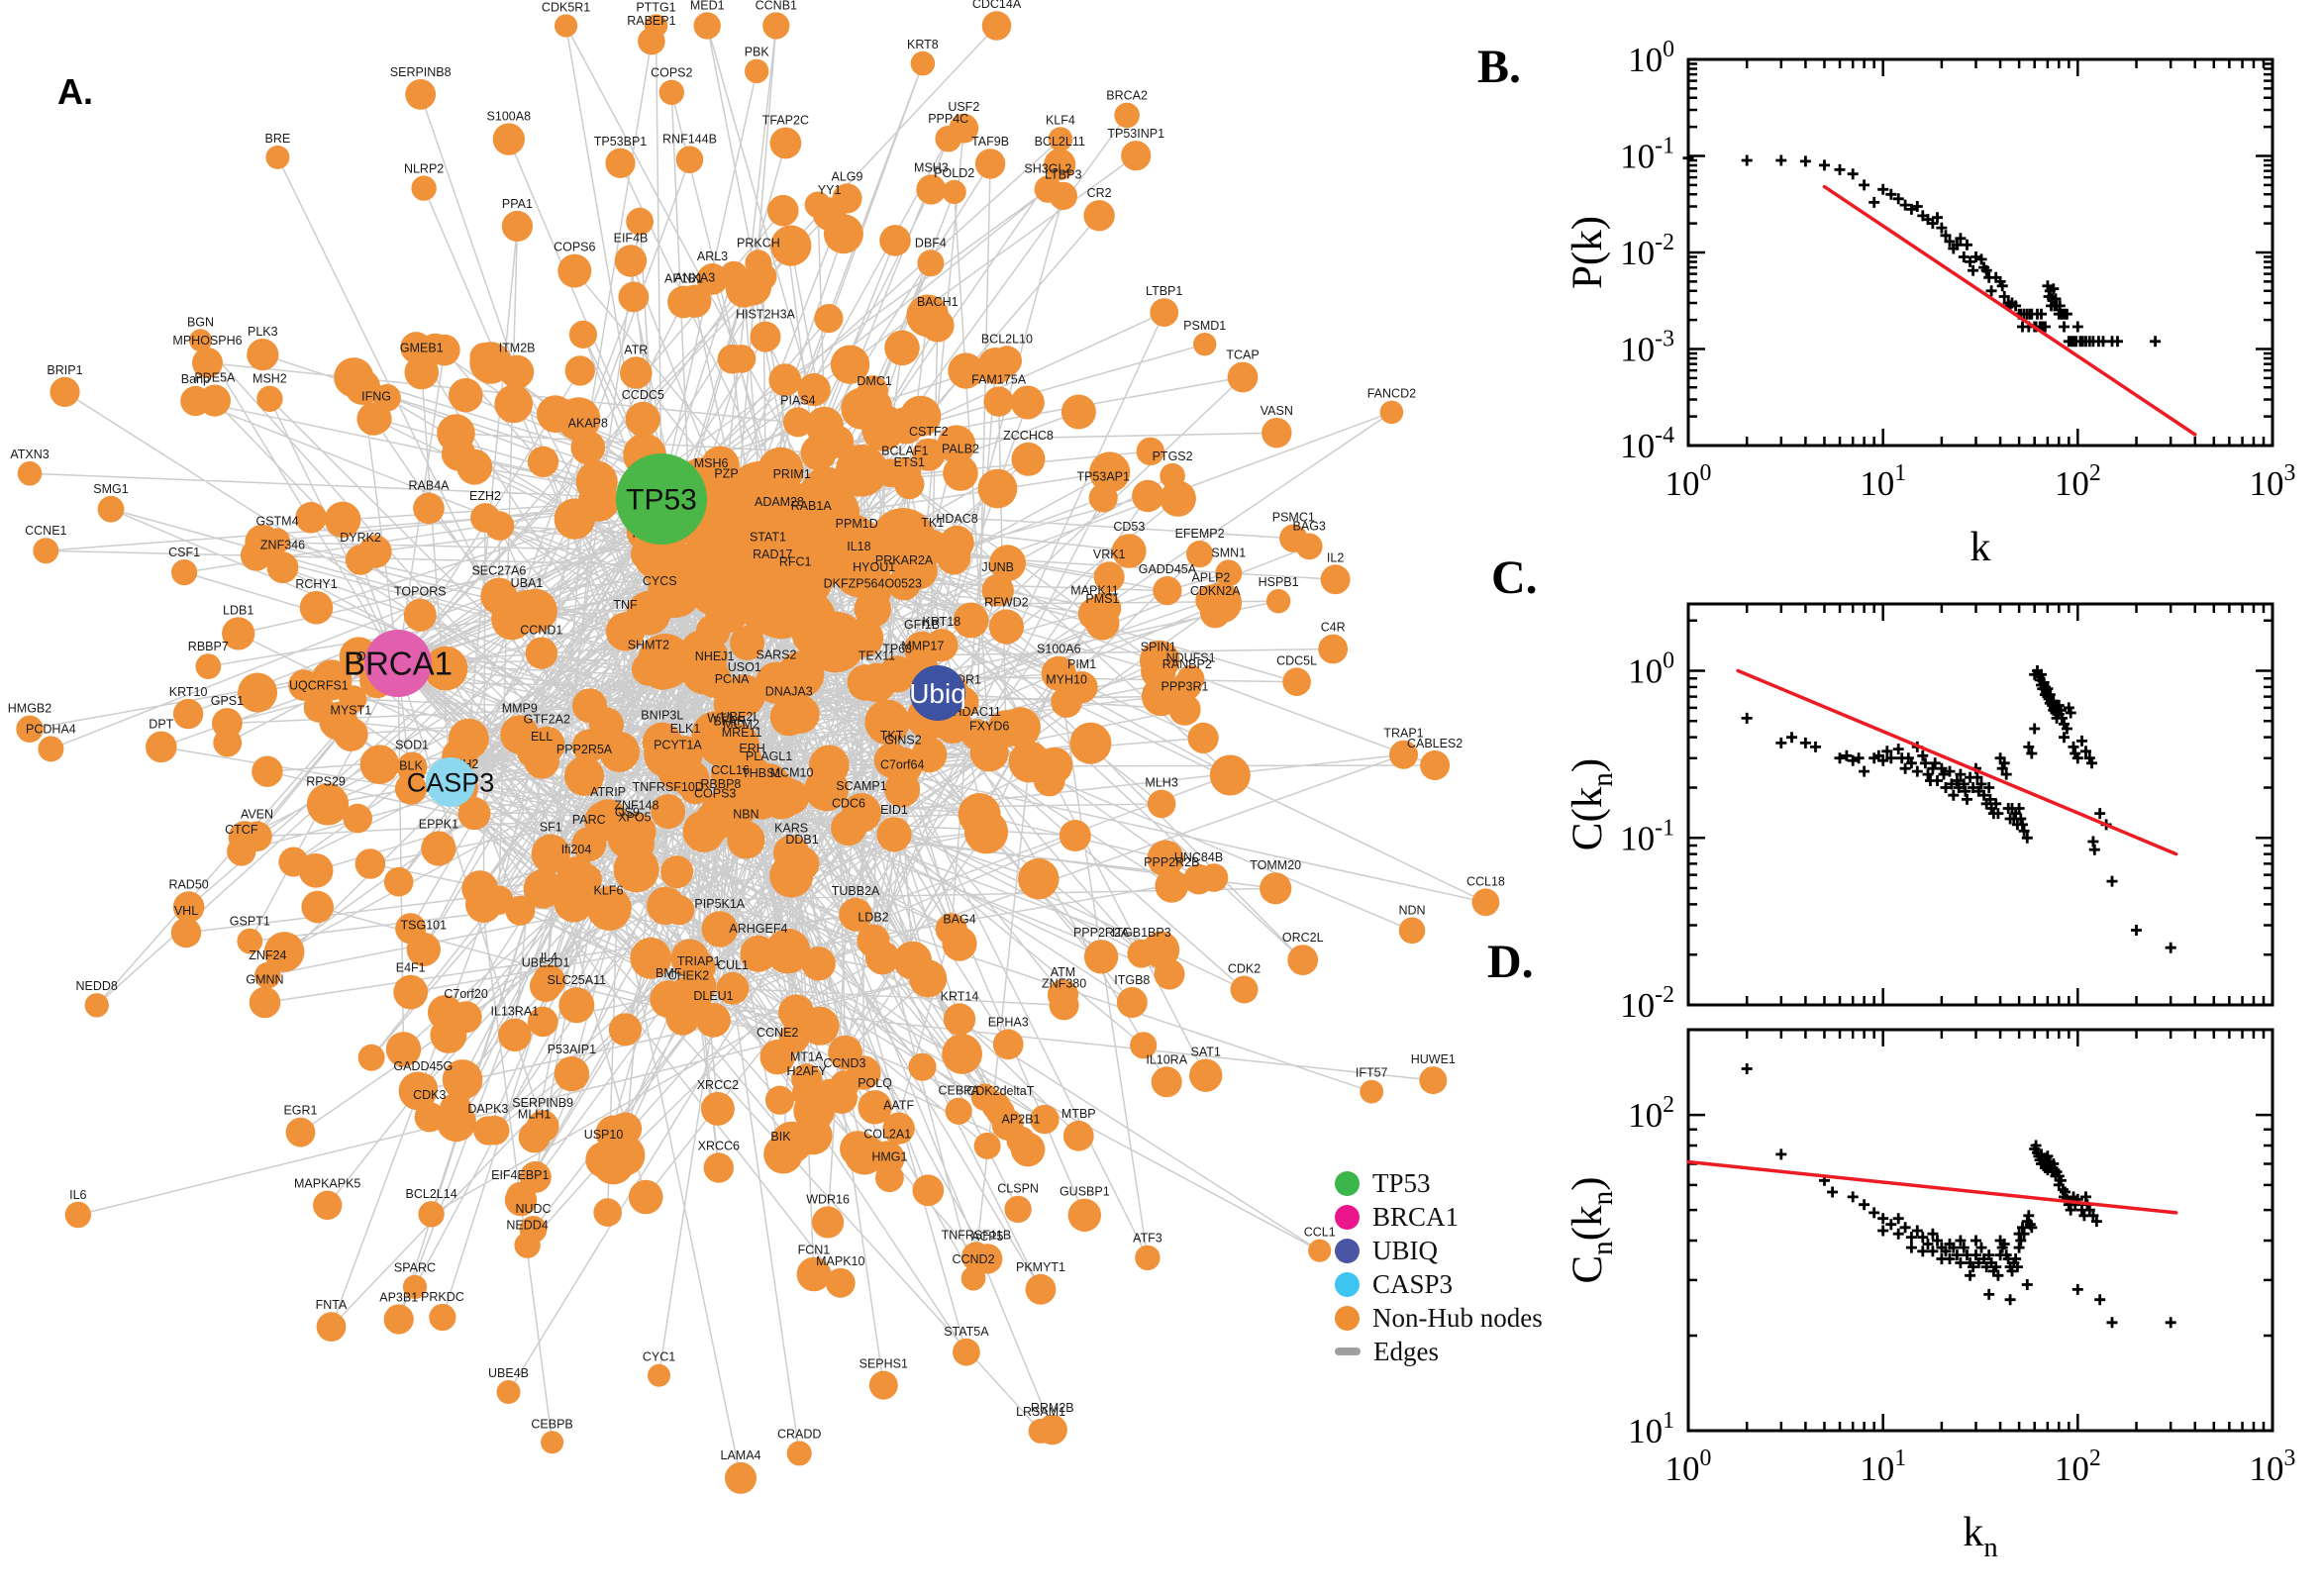 This screenshot has width=2323, height=1596. I want to click on gene-node-label: PMS1, so click(1102, 599).